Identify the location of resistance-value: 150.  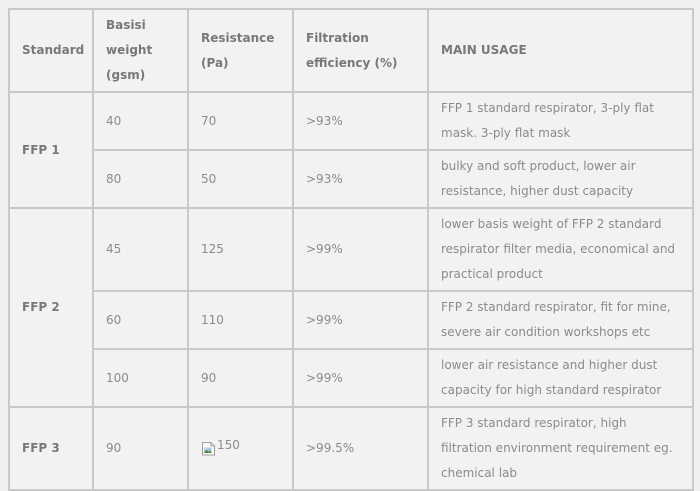
(228, 445).